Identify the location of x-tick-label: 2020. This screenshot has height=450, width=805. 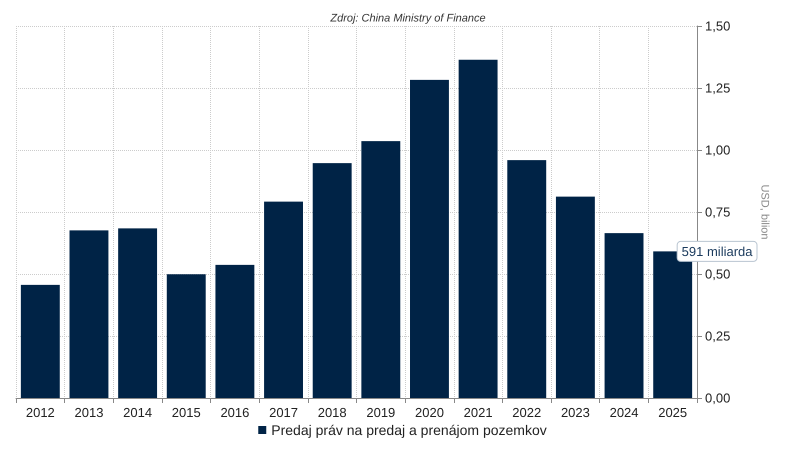
(429, 412).